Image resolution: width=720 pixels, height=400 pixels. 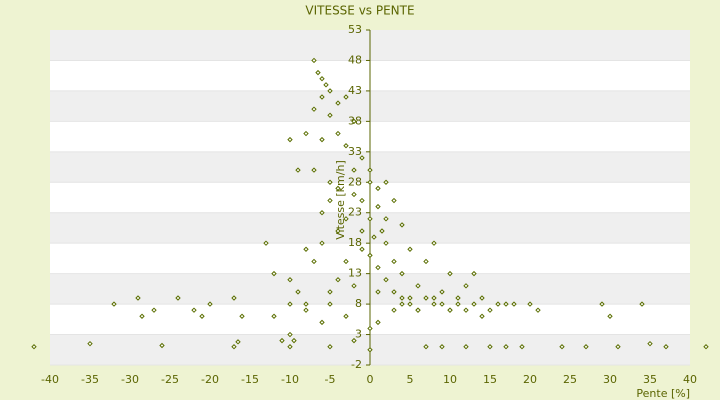 I want to click on x-tick-label: 20, so click(x=530, y=379).